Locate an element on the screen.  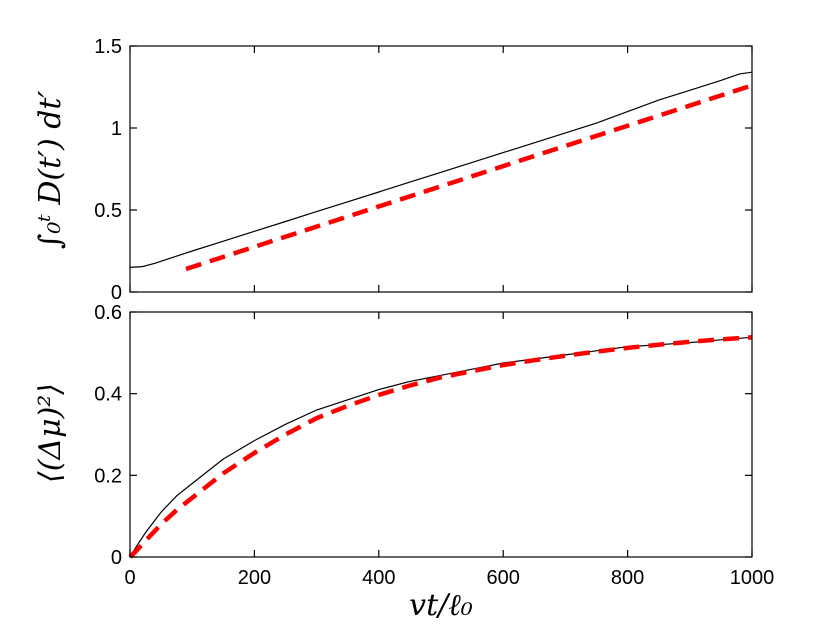
x-axis-label: vt/ℓ₀ is located at coordinates (441, 605).